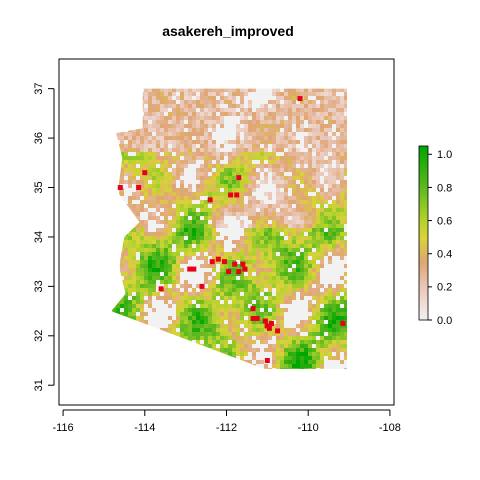 The height and width of the screenshot is (480, 480). Describe the element at coordinates (194, 269) in the screenshot. I see `location-marker` at that location.